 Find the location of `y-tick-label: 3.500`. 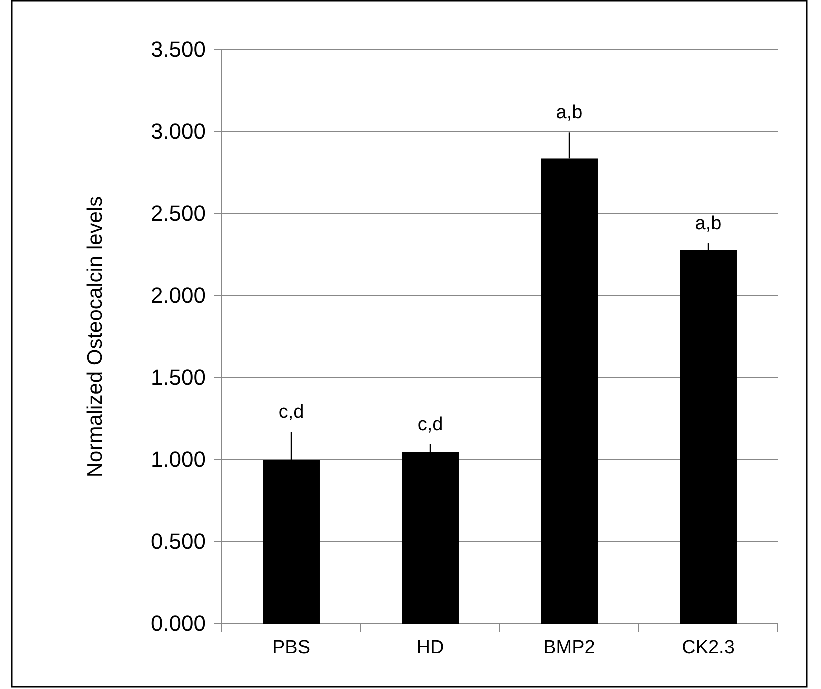

y-tick-label: 3.500 is located at coordinates (178, 49).